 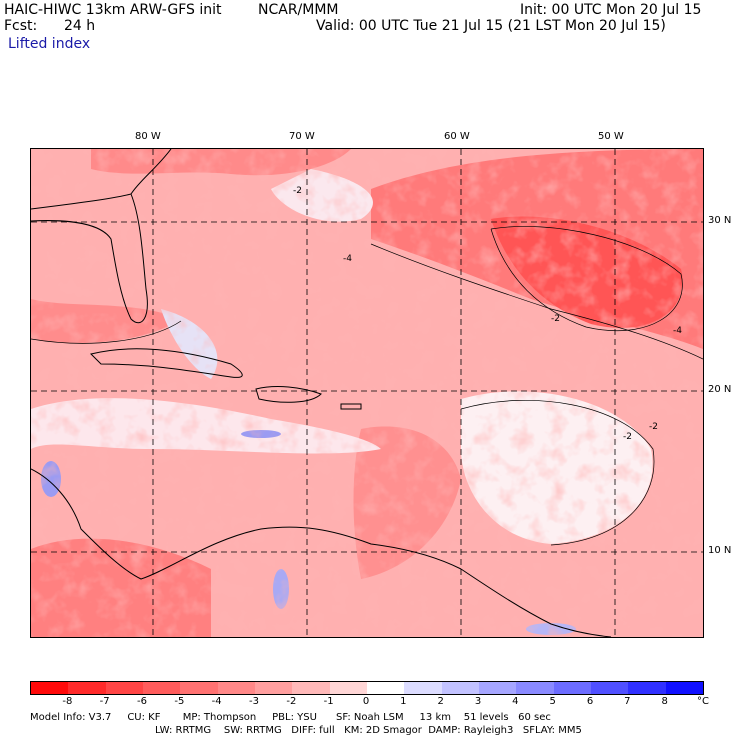 I want to click on colorbar-tick-label: 0, so click(x=366, y=701).